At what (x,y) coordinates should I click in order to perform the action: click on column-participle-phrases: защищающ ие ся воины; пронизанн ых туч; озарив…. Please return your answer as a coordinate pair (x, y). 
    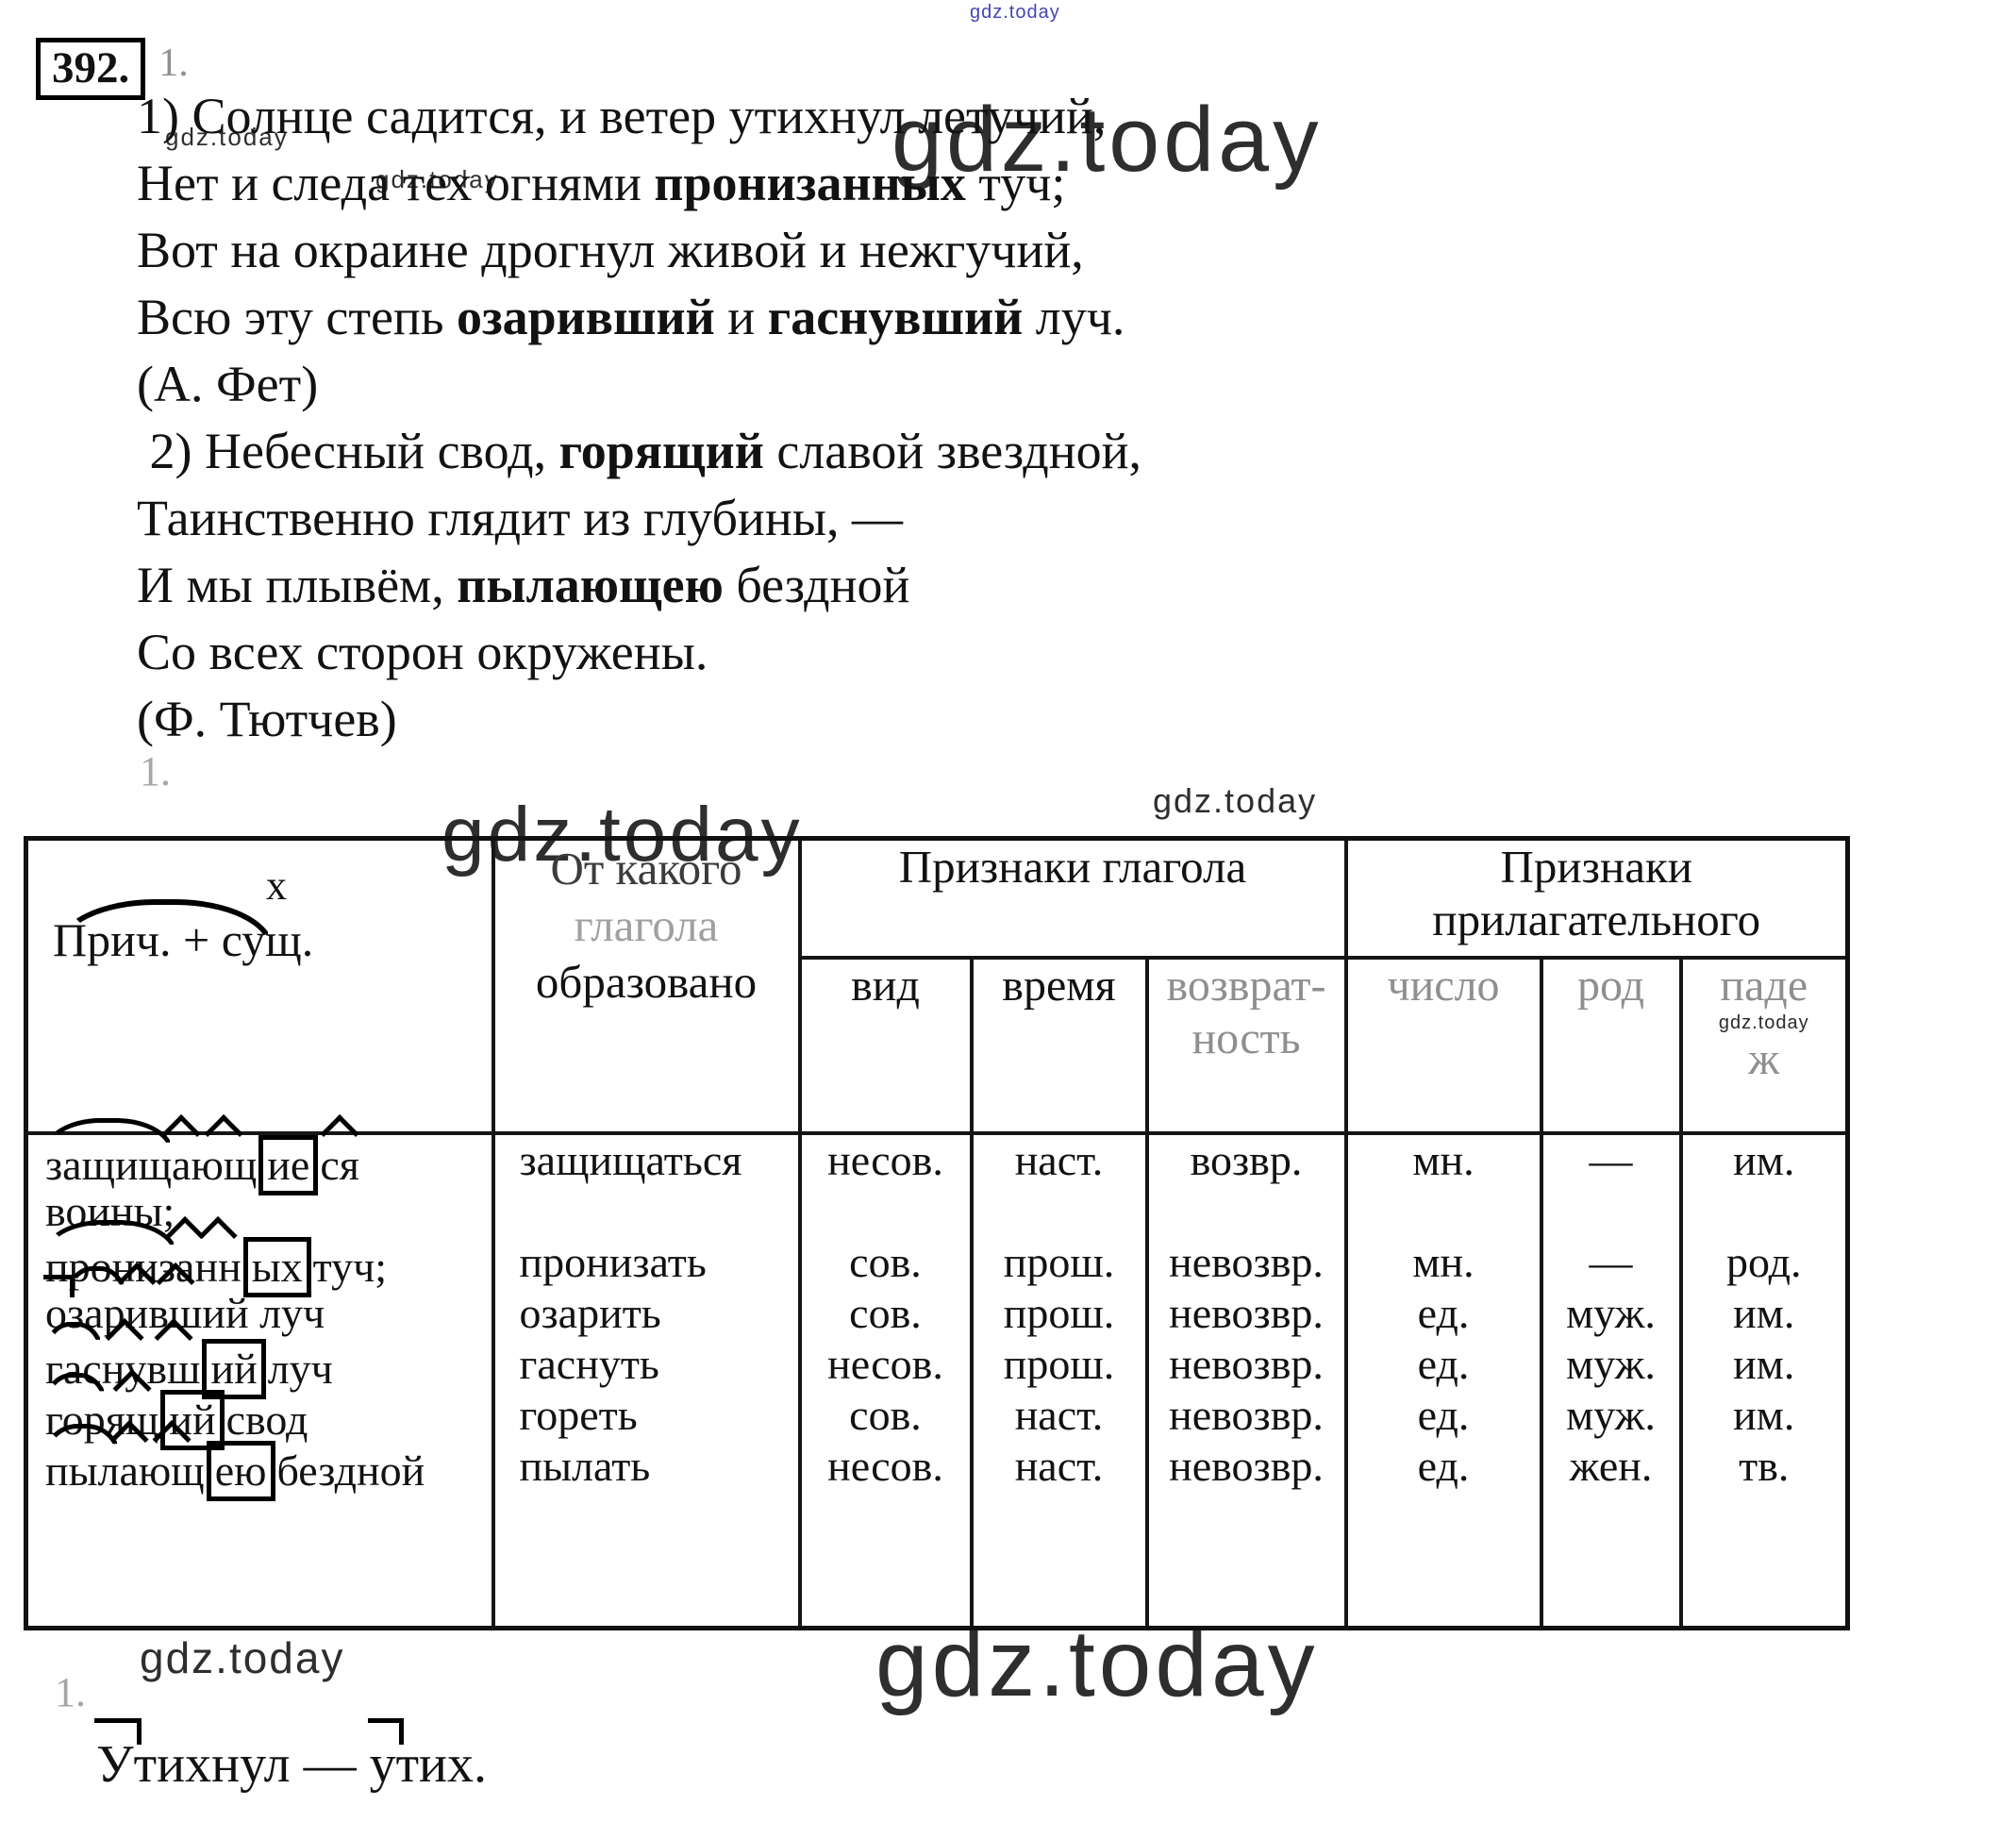
    Looking at the image, I should click on (259, 1374).